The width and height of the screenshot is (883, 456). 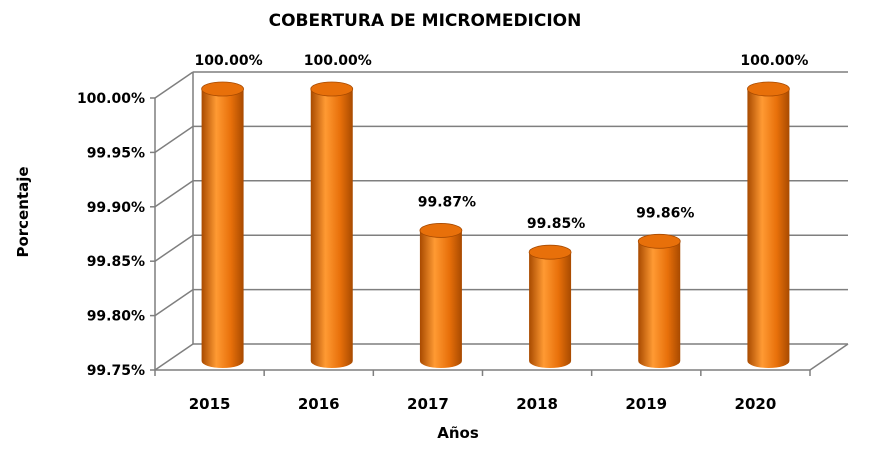 I want to click on y-tick-label: 100.00%, so click(x=111, y=99).